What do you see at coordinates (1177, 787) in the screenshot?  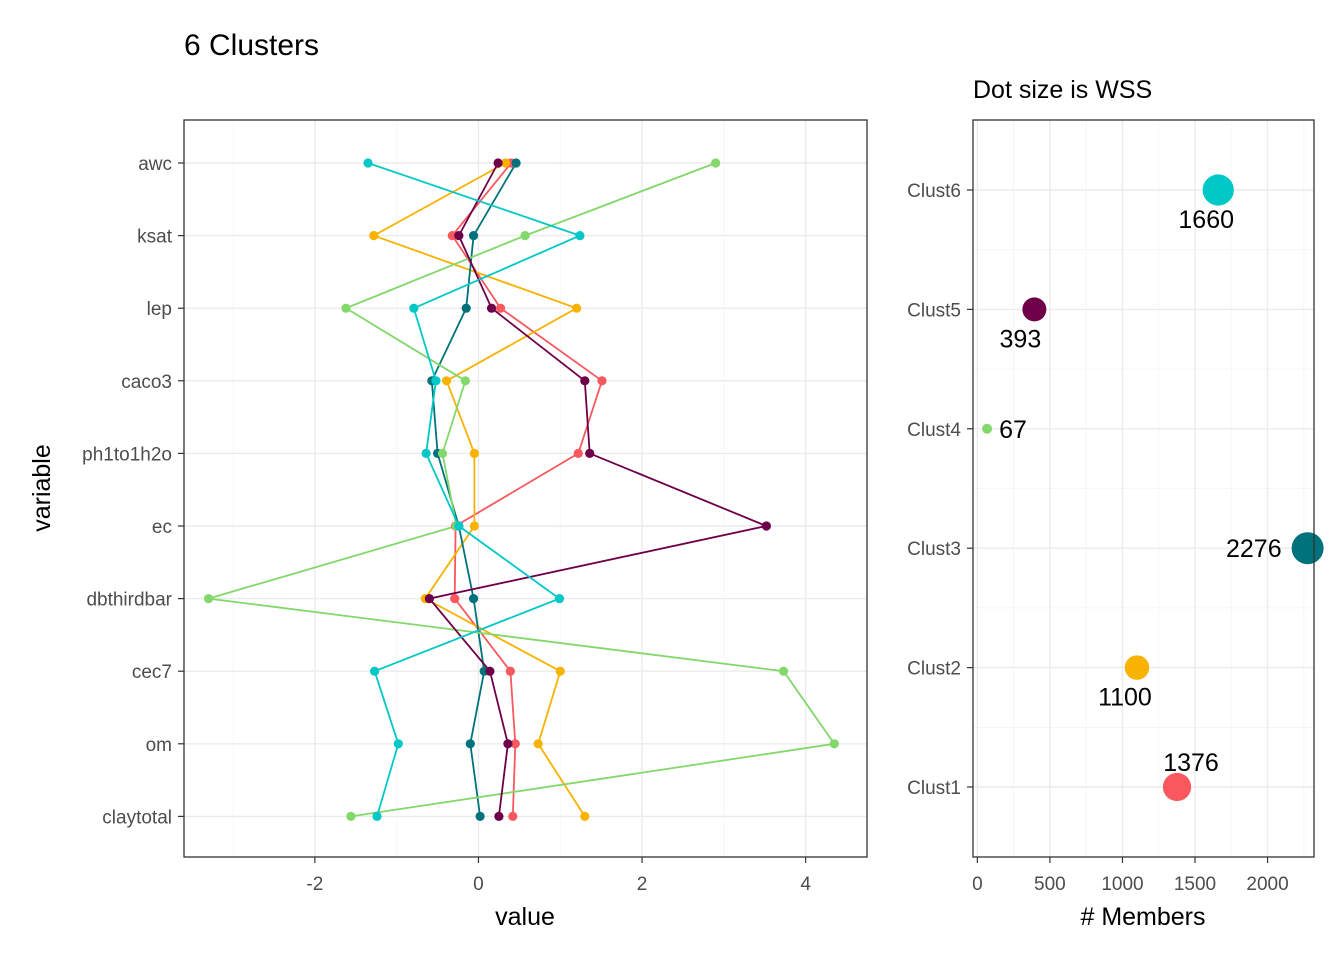 I see `cluster-point-clust1` at bounding box center [1177, 787].